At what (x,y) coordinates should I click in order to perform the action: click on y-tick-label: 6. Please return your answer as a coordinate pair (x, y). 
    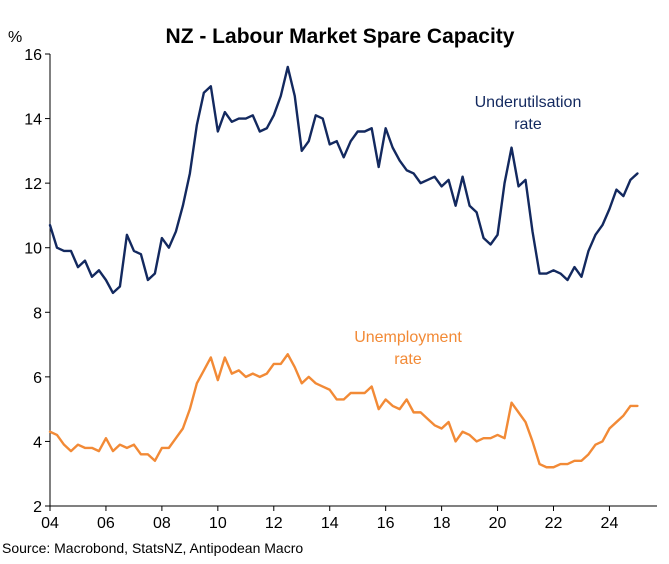
    Looking at the image, I should click on (37, 378).